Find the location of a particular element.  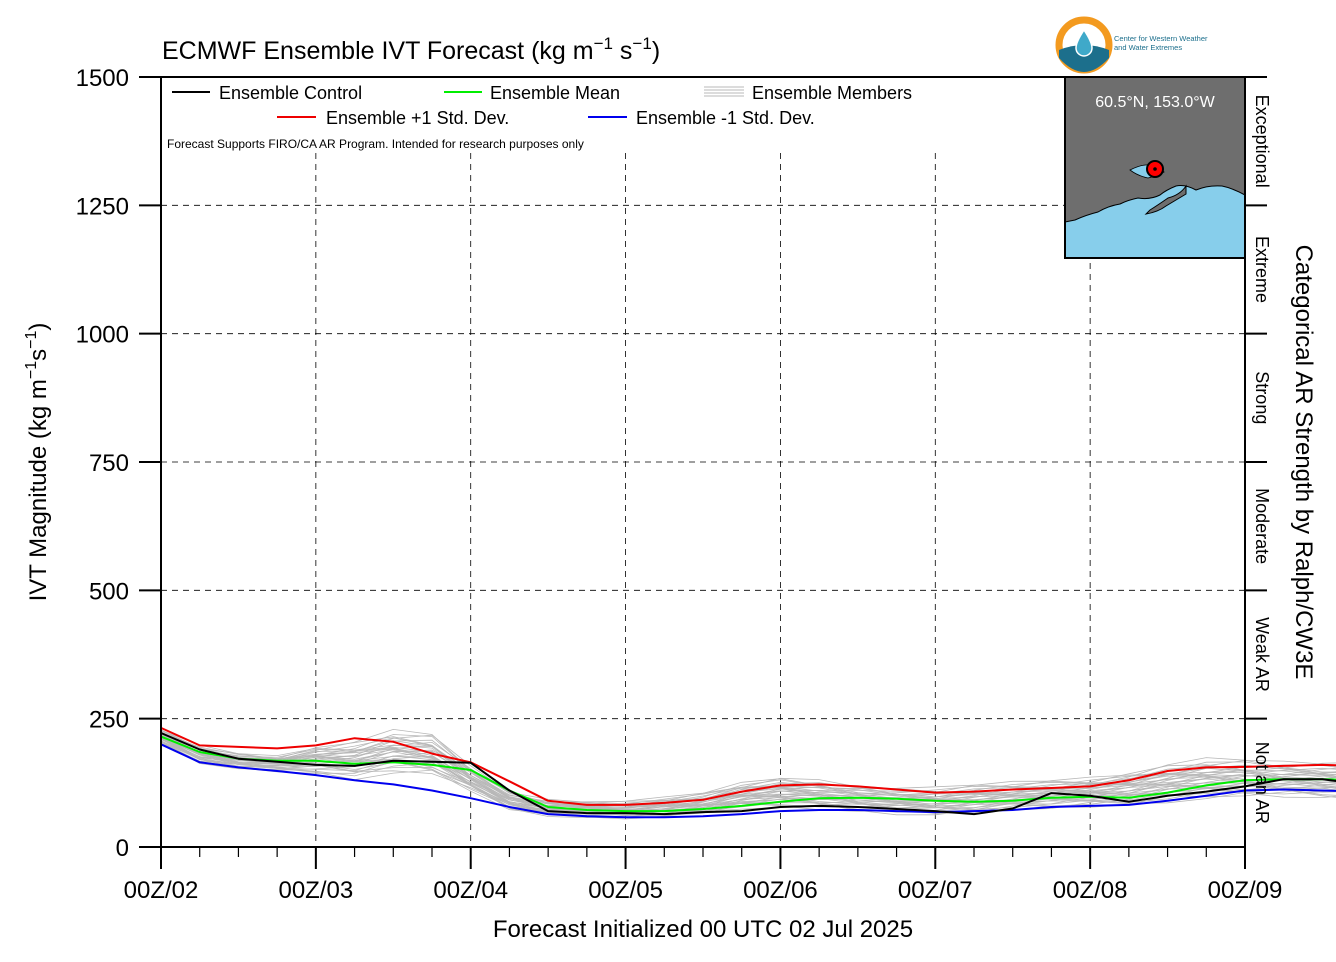

y-tick-label: 250 is located at coordinates (109, 720).